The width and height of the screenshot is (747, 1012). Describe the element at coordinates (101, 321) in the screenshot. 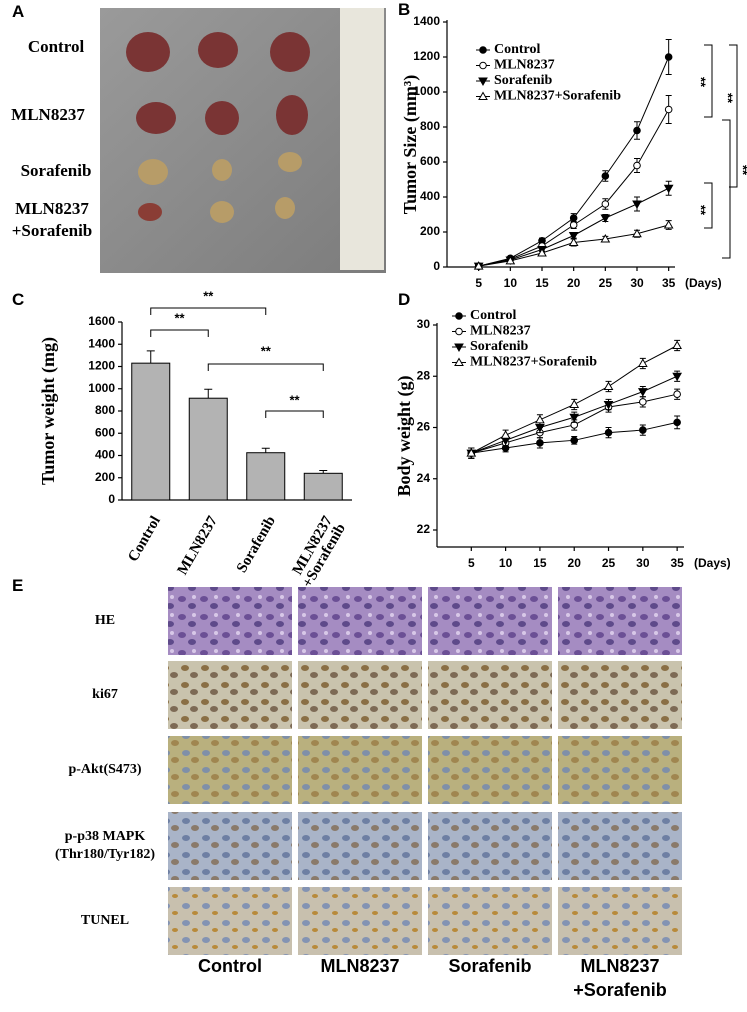

I see `y-tick-label: 1600` at that location.